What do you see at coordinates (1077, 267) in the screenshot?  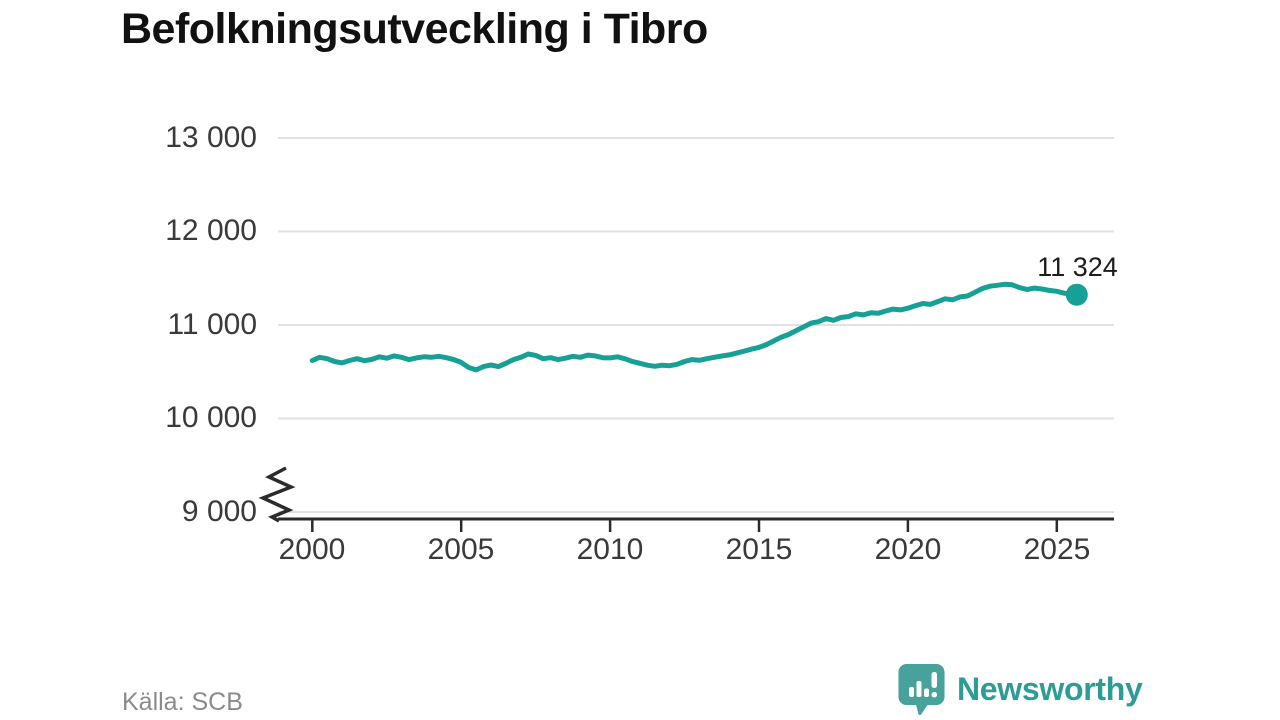 I see `end-value-label: 11 324` at bounding box center [1077, 267].